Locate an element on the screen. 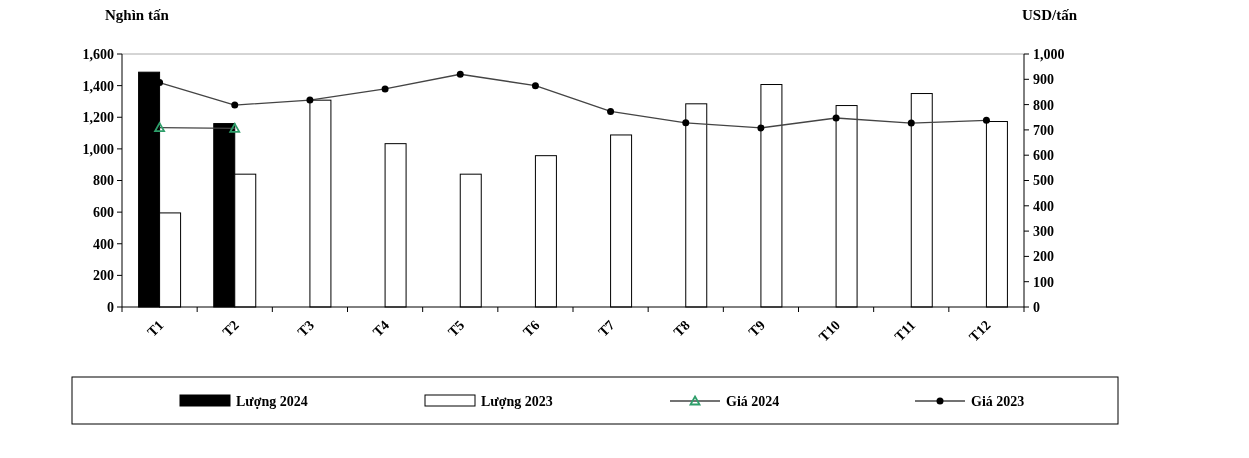 Image resolution: width=1249 pixels, height=458 pixels. y-tick-label: 1,000 is located at coordinates (98, 149).